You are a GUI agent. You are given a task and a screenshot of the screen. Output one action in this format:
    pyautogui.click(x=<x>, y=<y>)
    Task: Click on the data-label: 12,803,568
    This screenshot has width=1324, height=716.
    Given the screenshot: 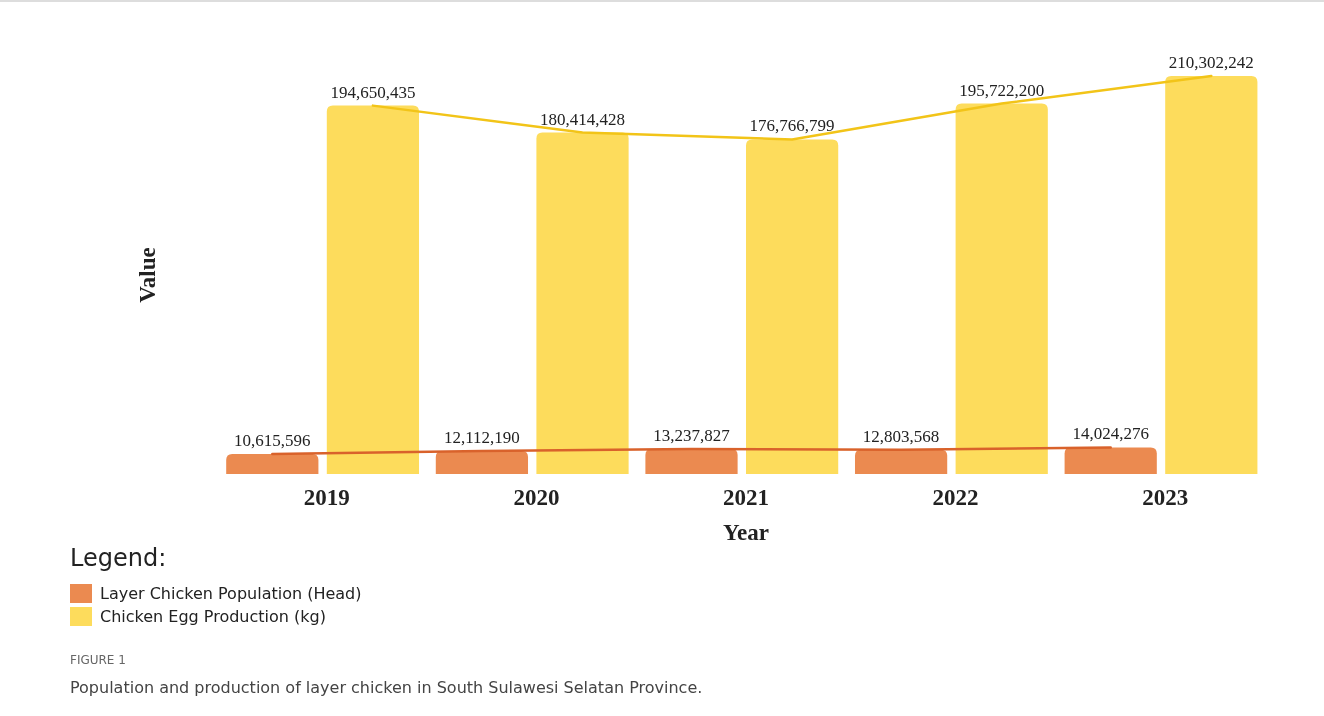 What is the action you would take?
    pyautogui.click(x=901, y=436)
    